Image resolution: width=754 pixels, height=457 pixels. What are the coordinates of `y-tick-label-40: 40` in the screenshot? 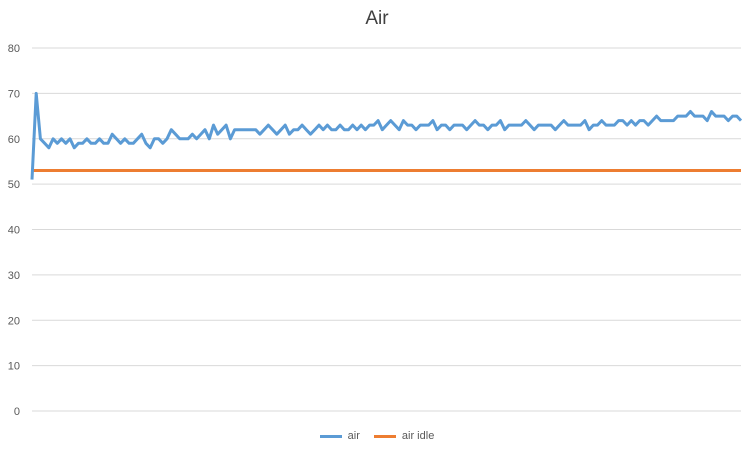 It's located at (14, 231).